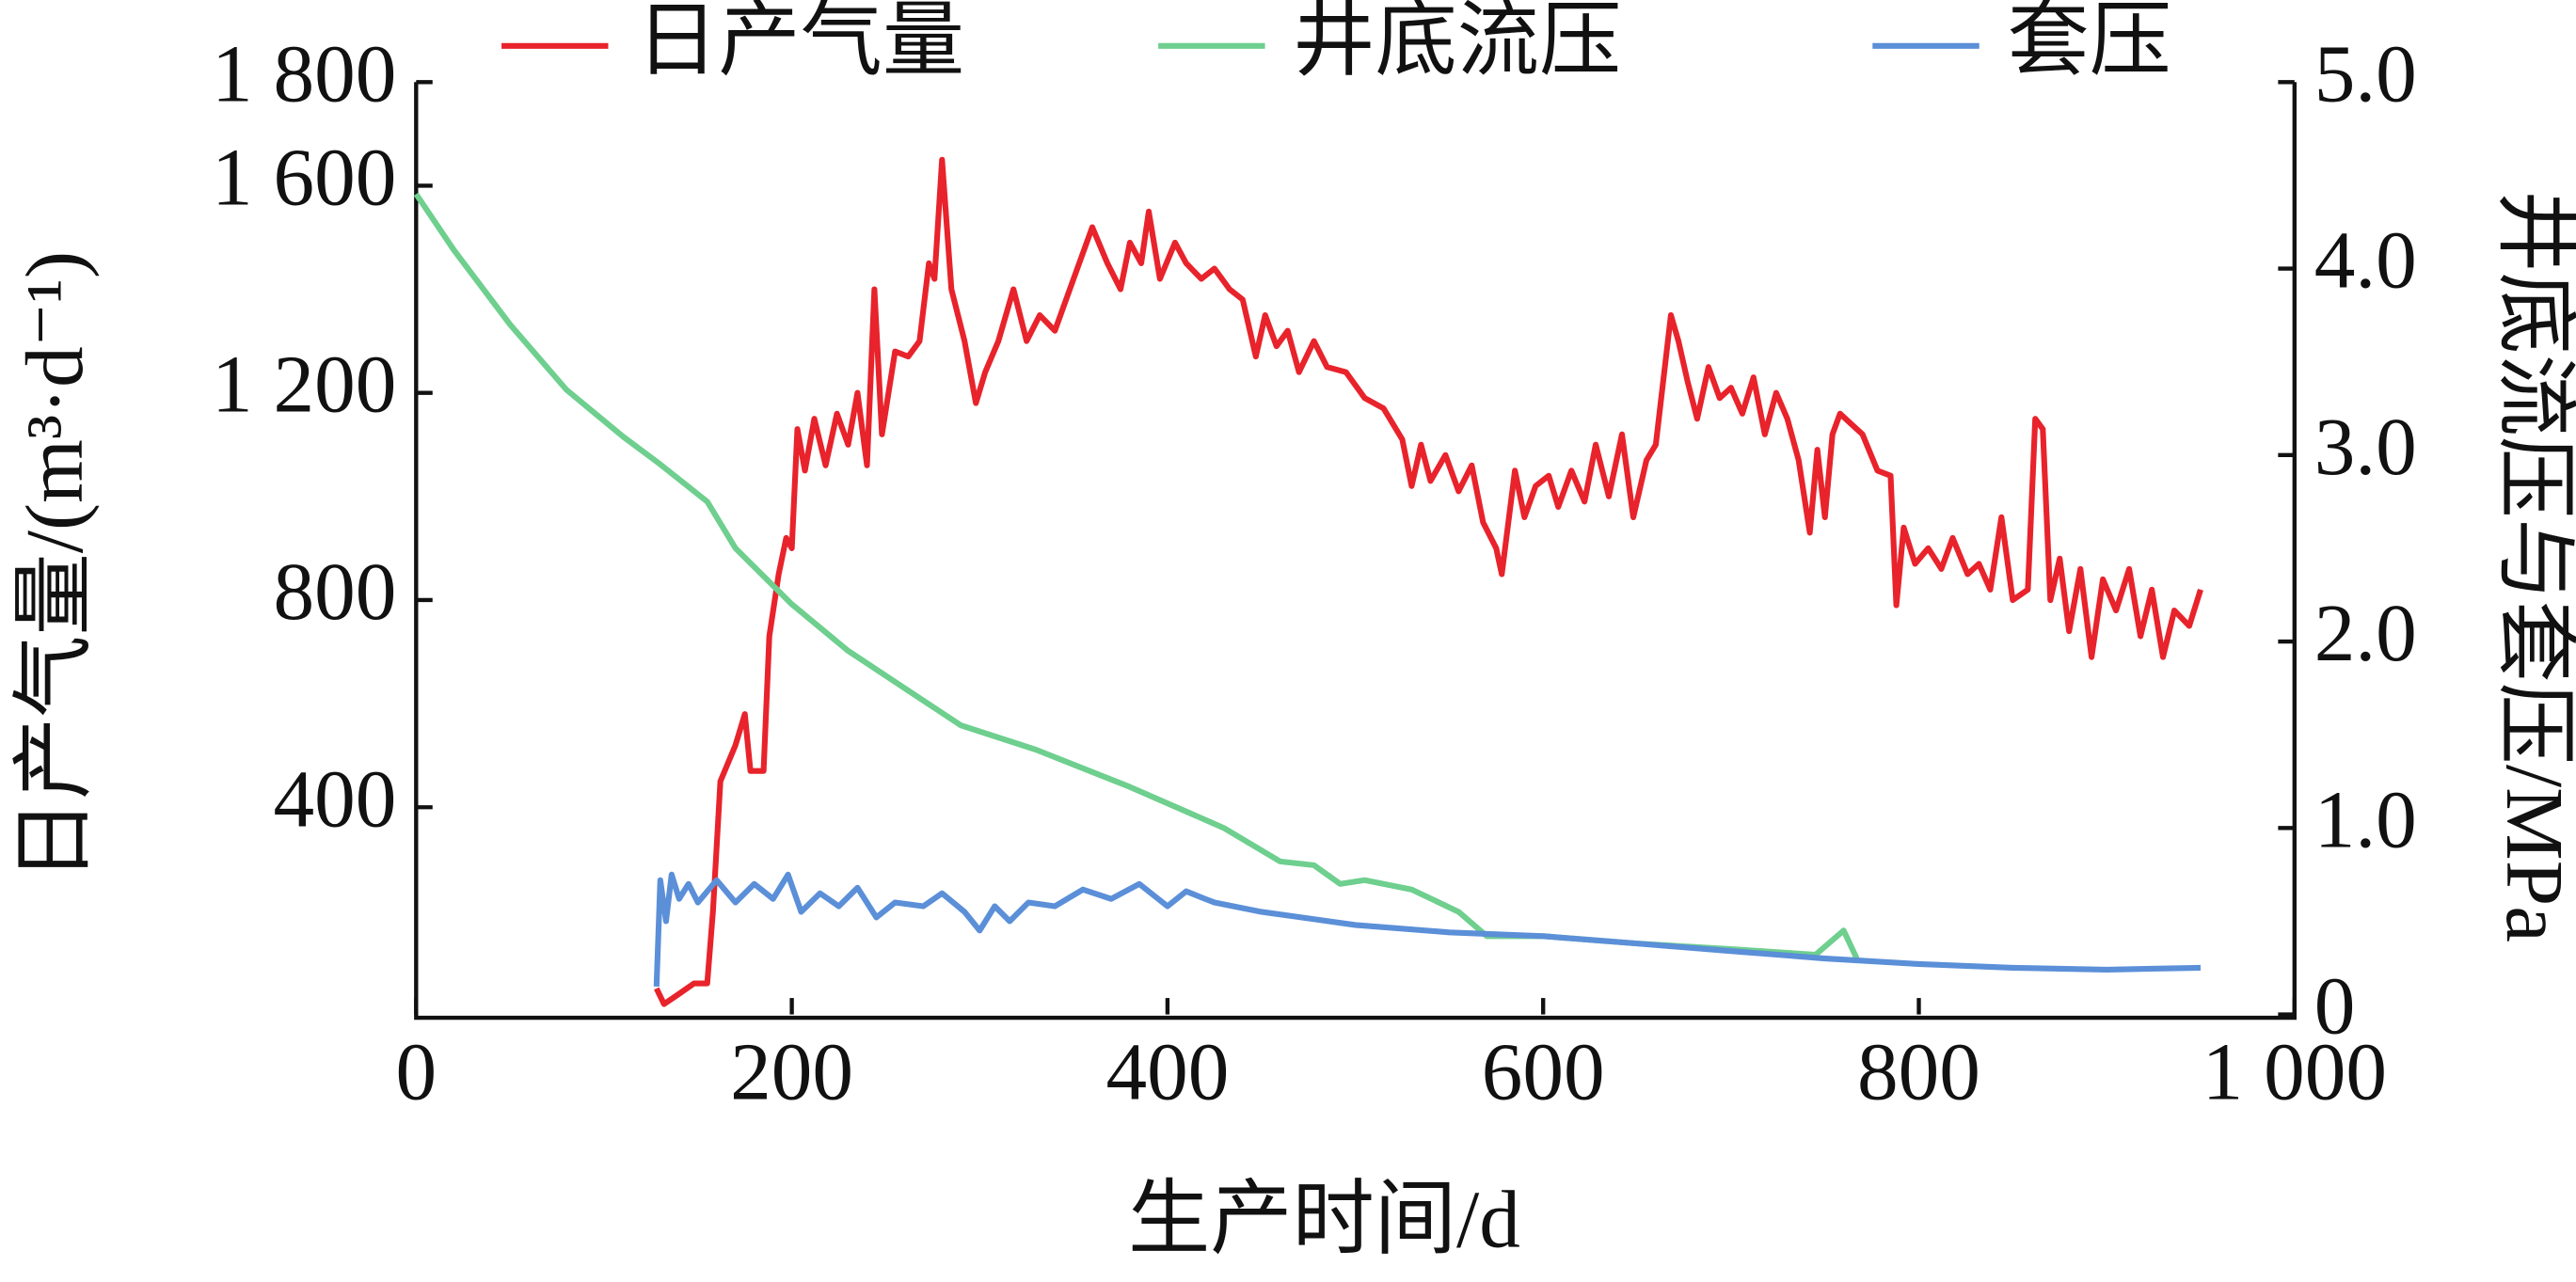 The image size is (2576, 1282). Describe the element at coordinates (800, 43) in the screenshot. I see `legend-label: 日产气量` at that location.